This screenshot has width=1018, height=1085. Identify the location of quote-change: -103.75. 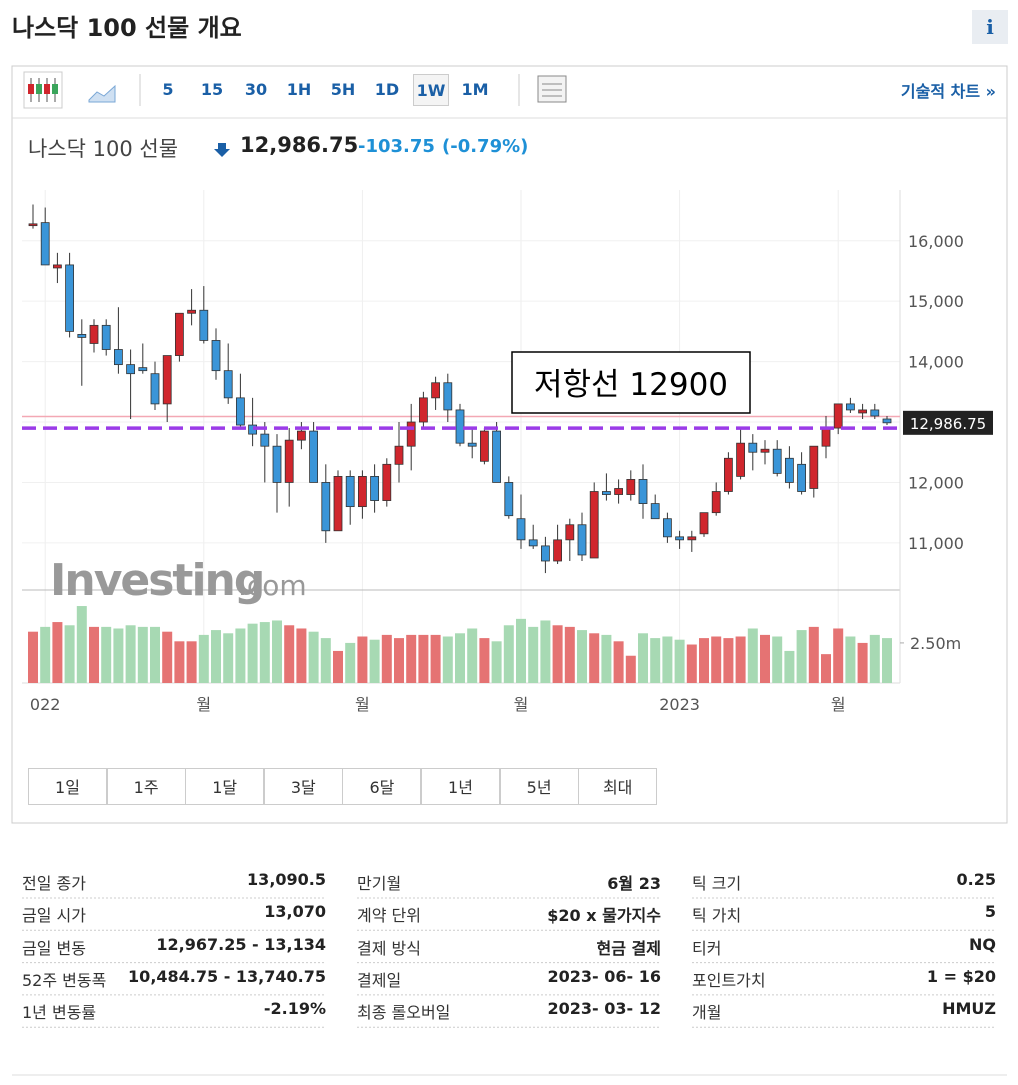
(396, 146).